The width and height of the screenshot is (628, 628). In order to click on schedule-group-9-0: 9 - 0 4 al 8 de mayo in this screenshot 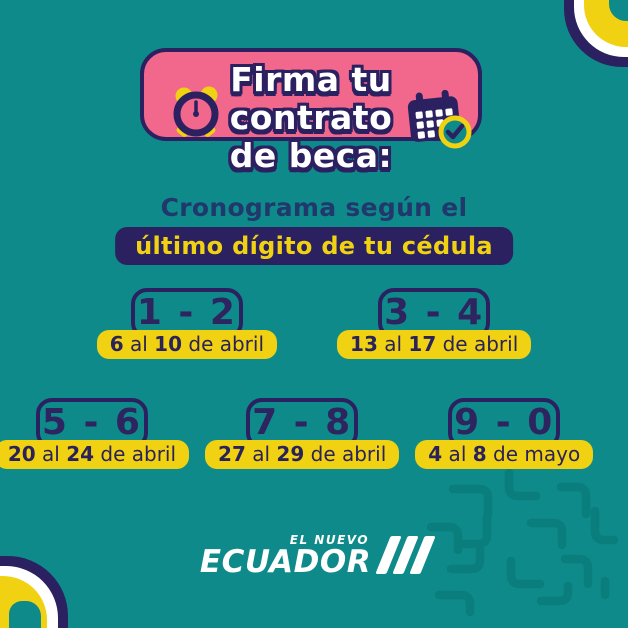, I will do `click(504, 433)`.